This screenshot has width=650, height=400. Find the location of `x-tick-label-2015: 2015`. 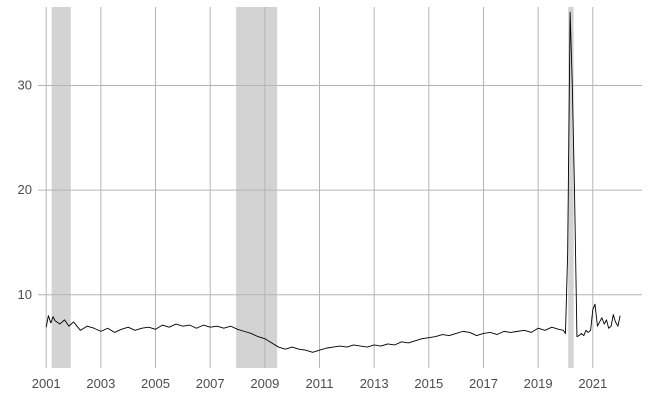

x-tick-label-2015: 2015 is located at coordinates (428, 383).